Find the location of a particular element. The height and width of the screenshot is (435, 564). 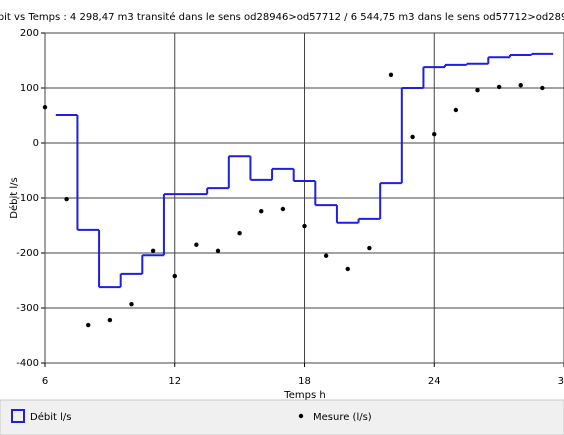

y-tick-label: -300 is located at coordinates (27, 308).